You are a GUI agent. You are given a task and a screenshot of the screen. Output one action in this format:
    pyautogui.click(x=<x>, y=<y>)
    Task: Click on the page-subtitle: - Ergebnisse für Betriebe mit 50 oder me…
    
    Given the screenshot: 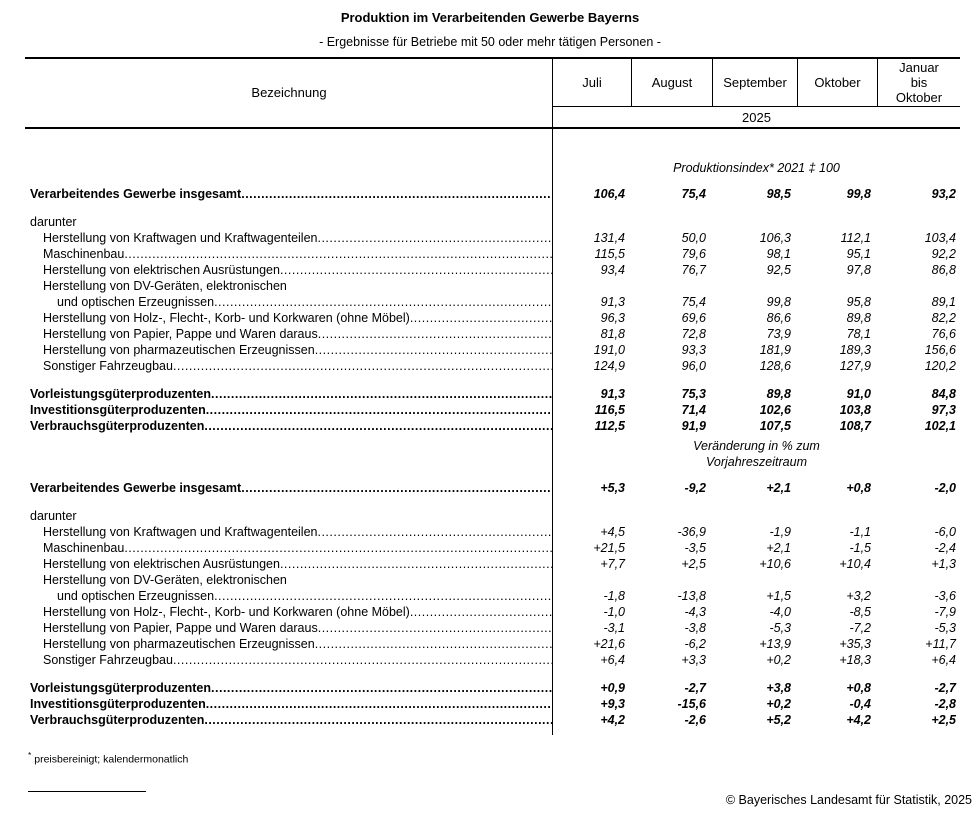 What is the action you would take?
    pyautogui.click(x=490, y=42)
    